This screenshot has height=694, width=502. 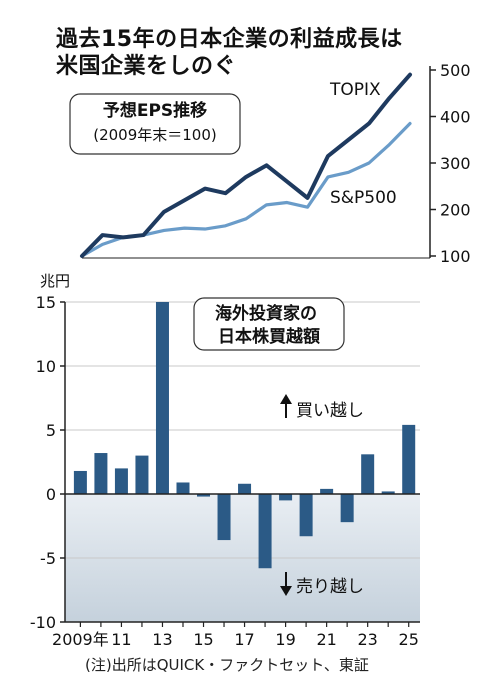 I want to click on line-chart-y-tick-label: 400, so click(x=455, y=117).